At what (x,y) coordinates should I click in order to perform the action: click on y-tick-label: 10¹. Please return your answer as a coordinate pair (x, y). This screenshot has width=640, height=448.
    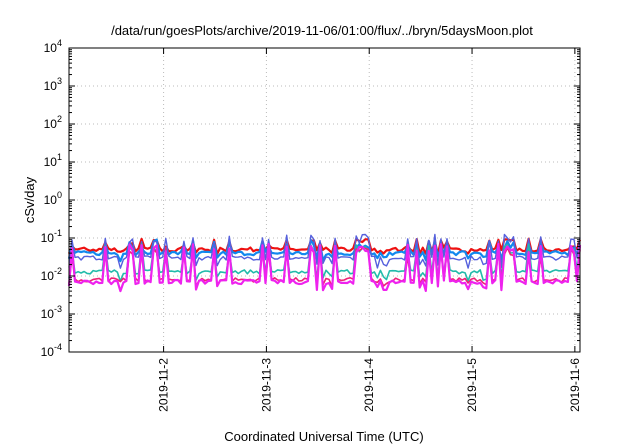
    Looking at the image, I should click on (53, 160).